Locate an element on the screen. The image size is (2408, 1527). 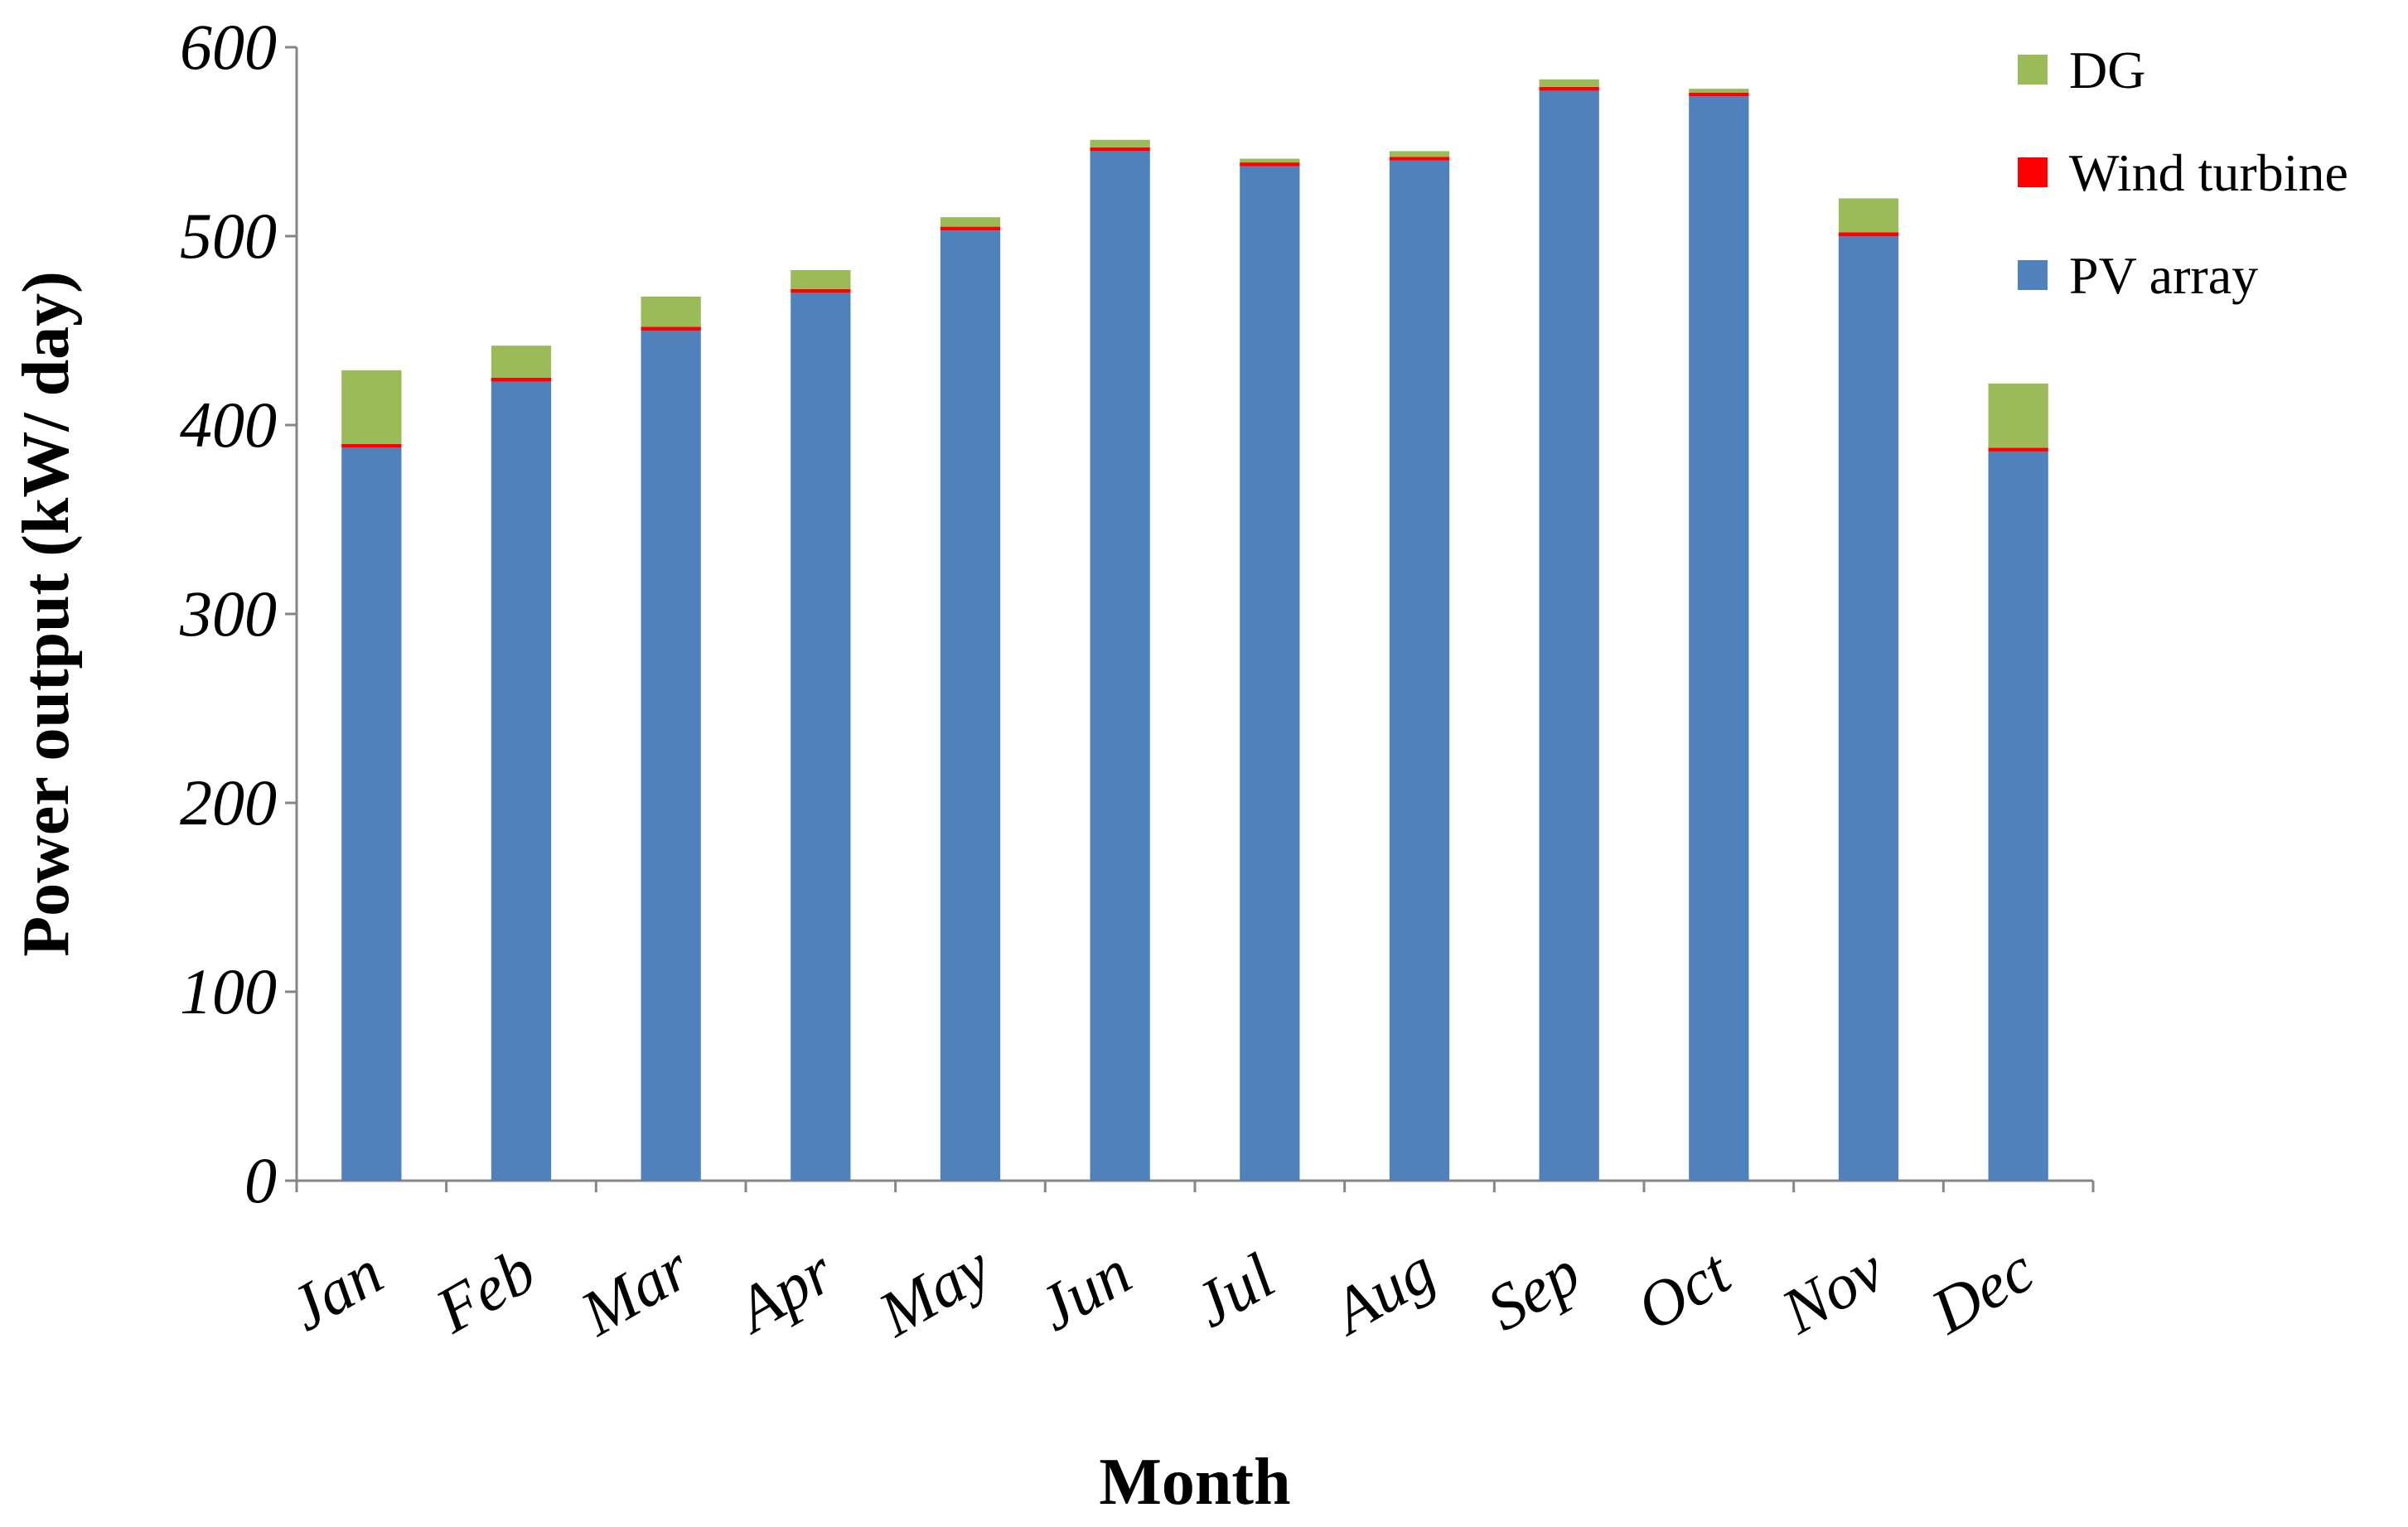
legend-label: PV array is located at coordinates (2163, 275).